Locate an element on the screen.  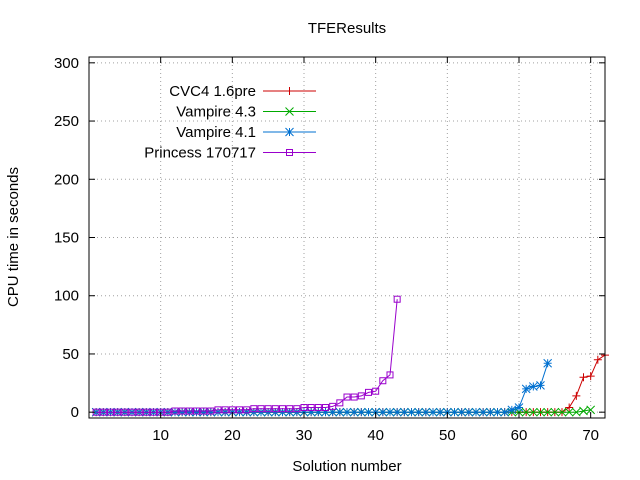
y-tick-label: 150 is located at coordinates (66, 238).